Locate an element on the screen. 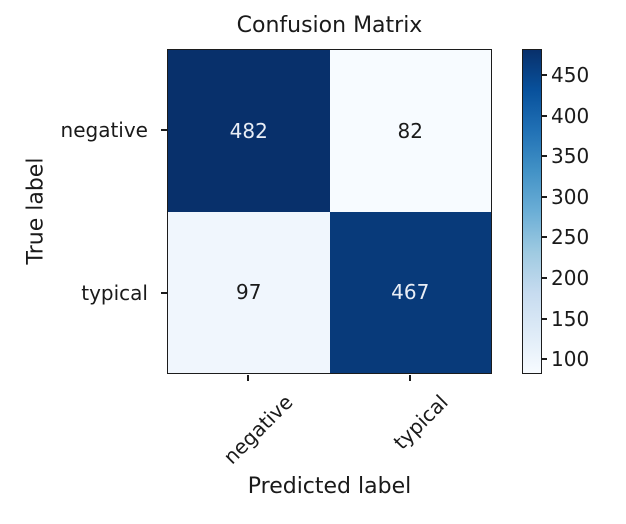  chart-title: Confusion Matrix is located at coordinates (329, 25).